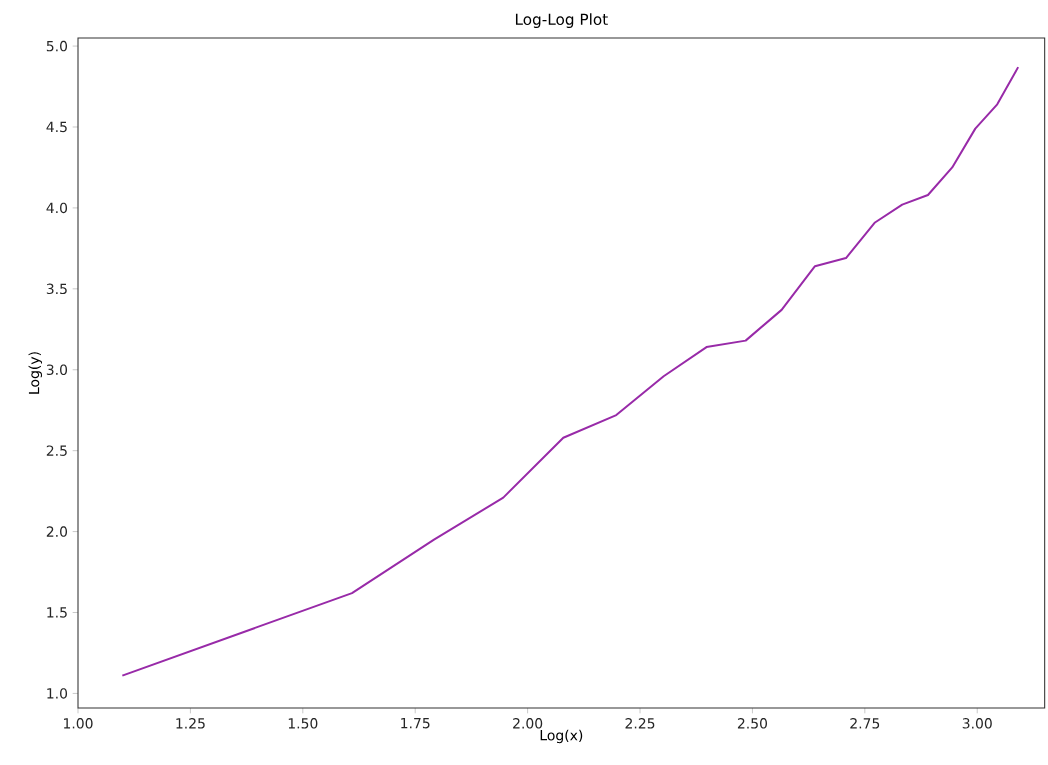  I want to click on x-tick-label: 2.50, so click(752, 723).